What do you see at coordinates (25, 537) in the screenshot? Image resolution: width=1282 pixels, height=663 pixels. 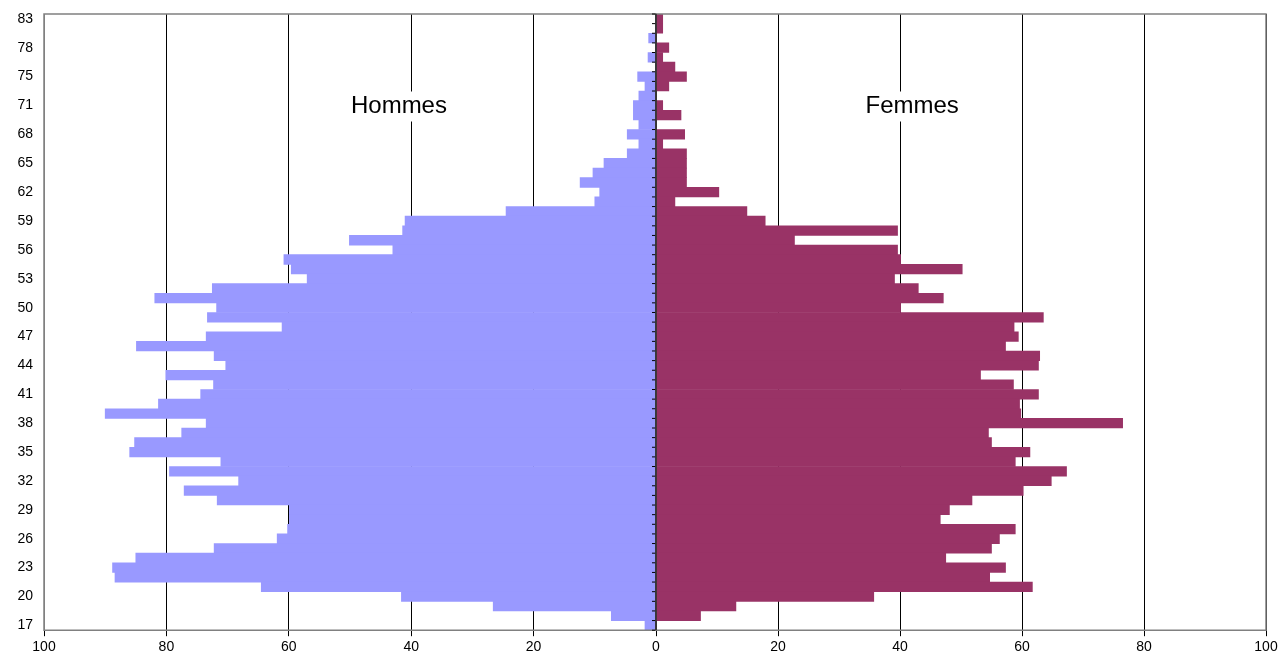 I see `y-tick-label: 26` at bounding box center [25, 537].